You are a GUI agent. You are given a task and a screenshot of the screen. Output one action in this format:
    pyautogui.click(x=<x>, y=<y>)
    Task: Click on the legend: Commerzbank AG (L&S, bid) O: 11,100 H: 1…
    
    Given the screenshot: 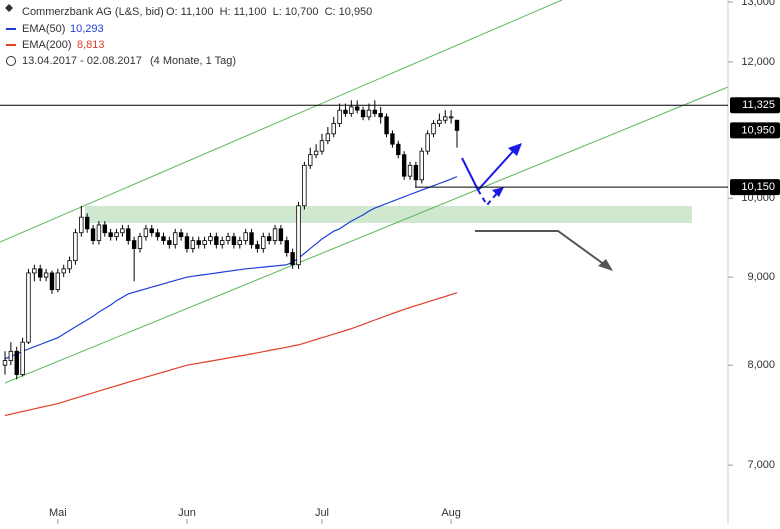 What is the action you would take?
    pyautogui.click(x=188, y=35)
    